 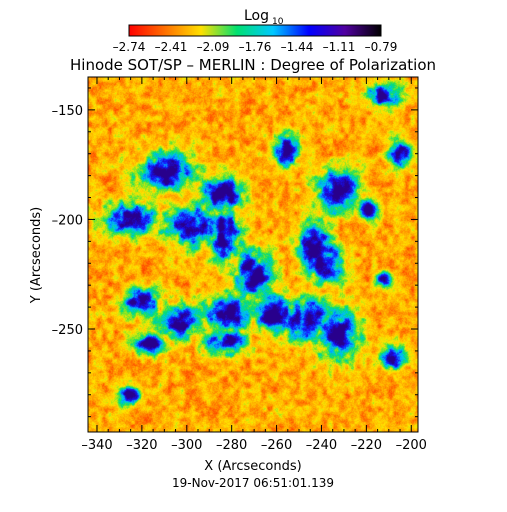 What do you see at coordinates (67, 330) in the screenshot?
I see `y-tick-label: –250` at bounding box center [67, 330].